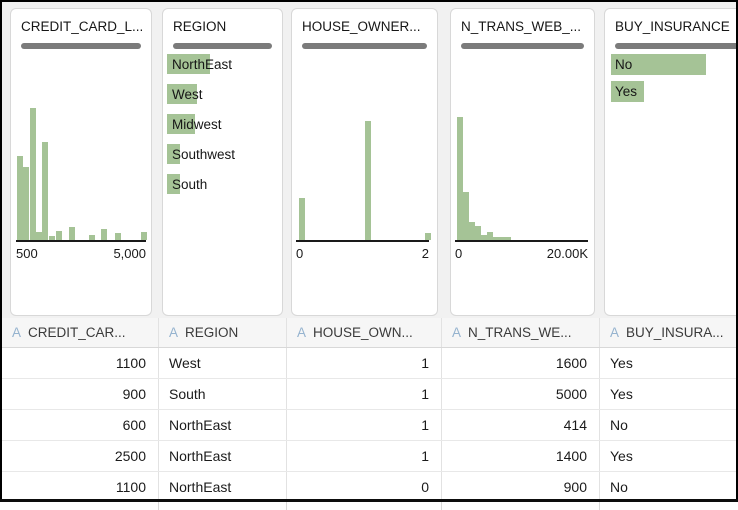 The height and width of the screenshot is (510, 738). What do you see at coordinates (521, 456) in the screenshot?
I see `table-cell: 1400` at bounding box center [521, 456].